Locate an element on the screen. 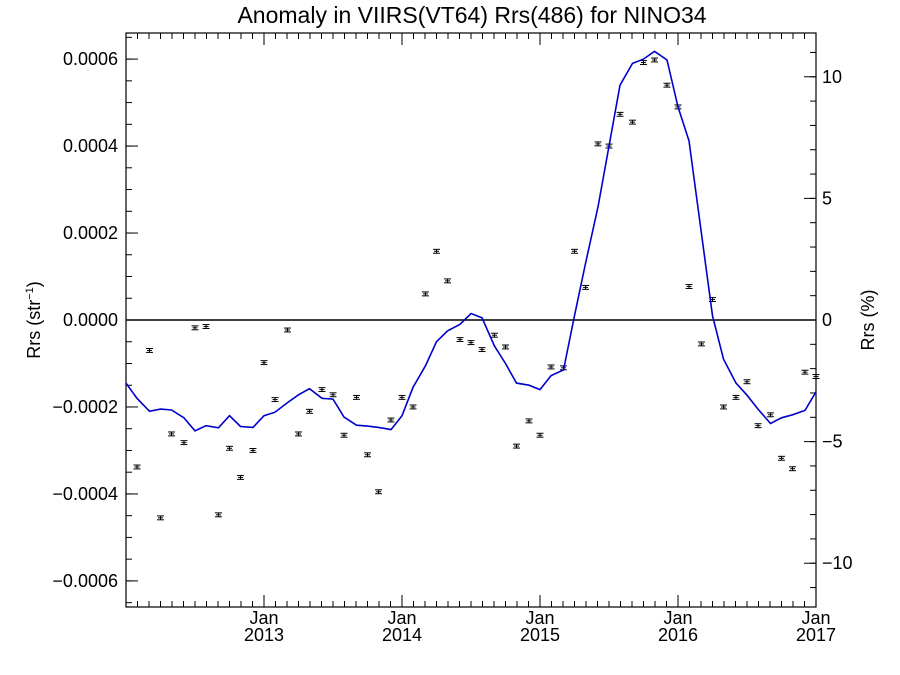 This screenshot has height=675, width=900. x-tick-year: 2014 is located at coordinates (402, 635).